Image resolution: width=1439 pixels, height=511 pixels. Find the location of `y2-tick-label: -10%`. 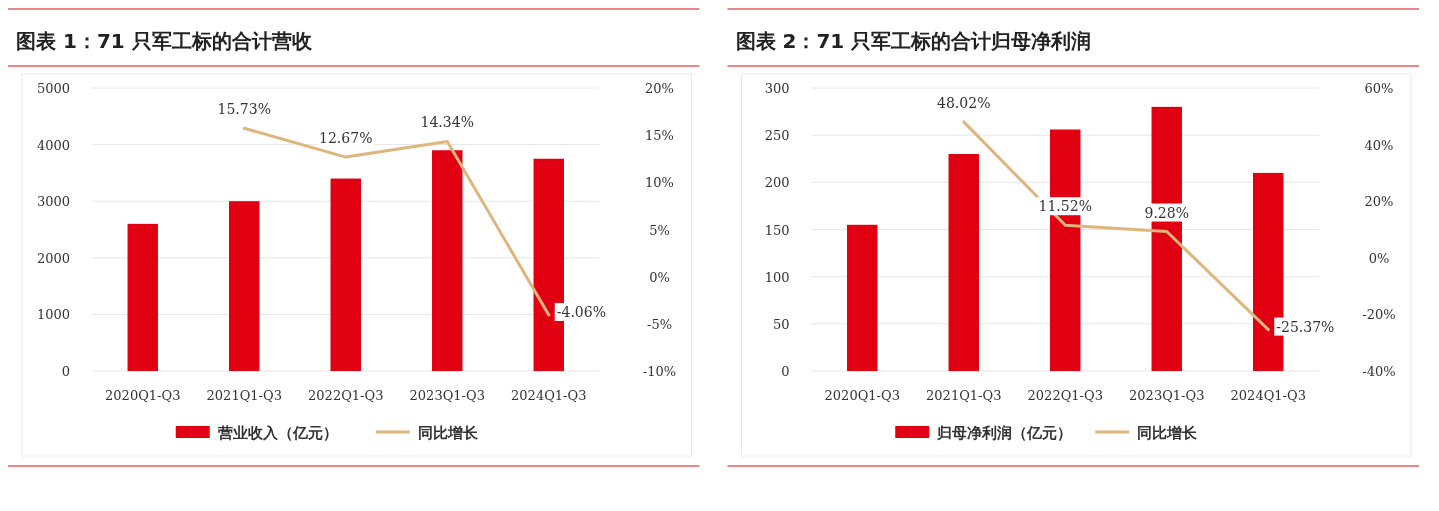

y2-tick-label: -10% is located at coordinates (659, 371).